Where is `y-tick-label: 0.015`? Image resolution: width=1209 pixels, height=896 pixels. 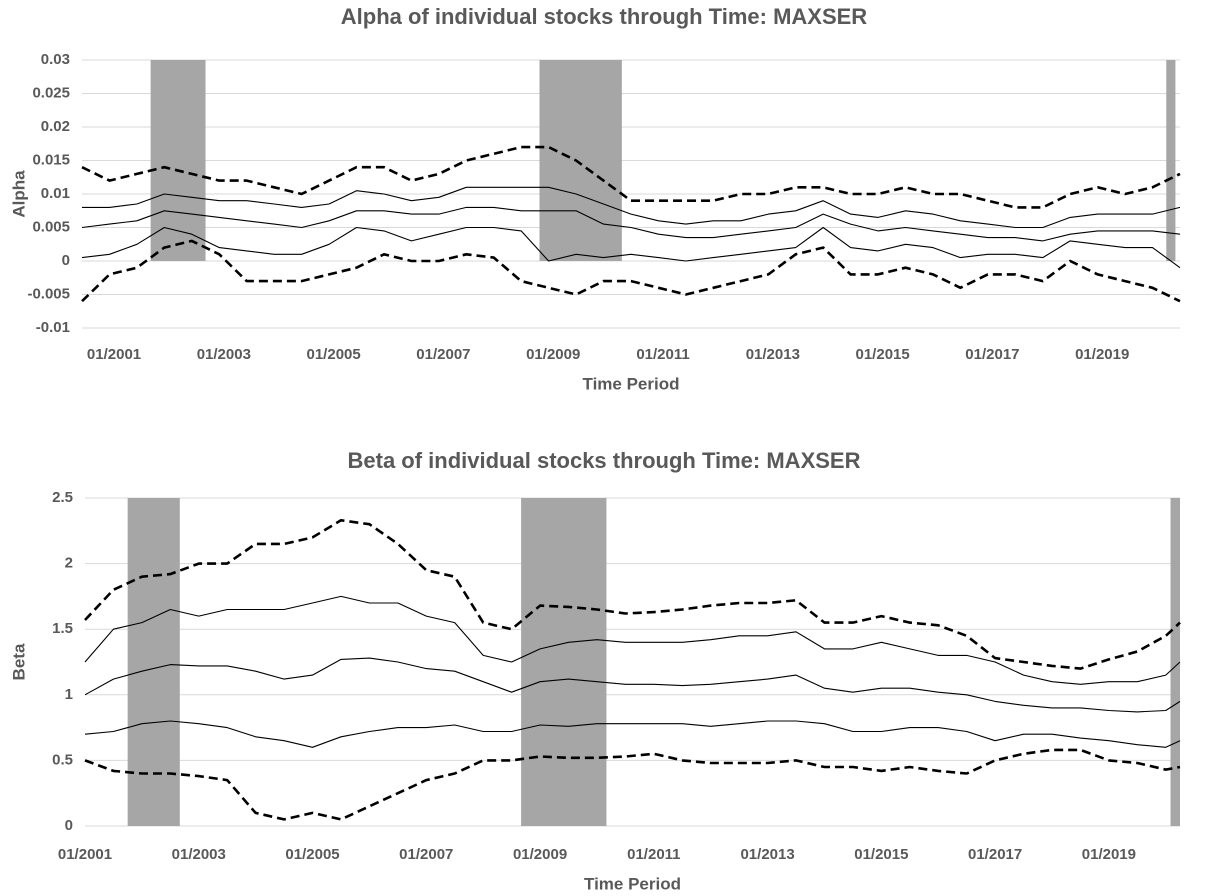 y-tick-label: 0.015 is located at coordinates (51, 159).